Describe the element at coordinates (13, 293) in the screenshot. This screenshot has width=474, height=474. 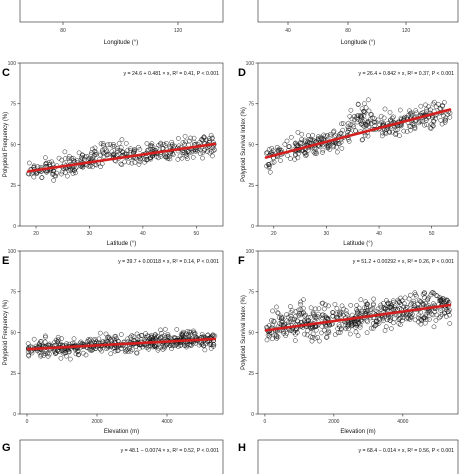
I see `y-tick-label: 75` at that location.